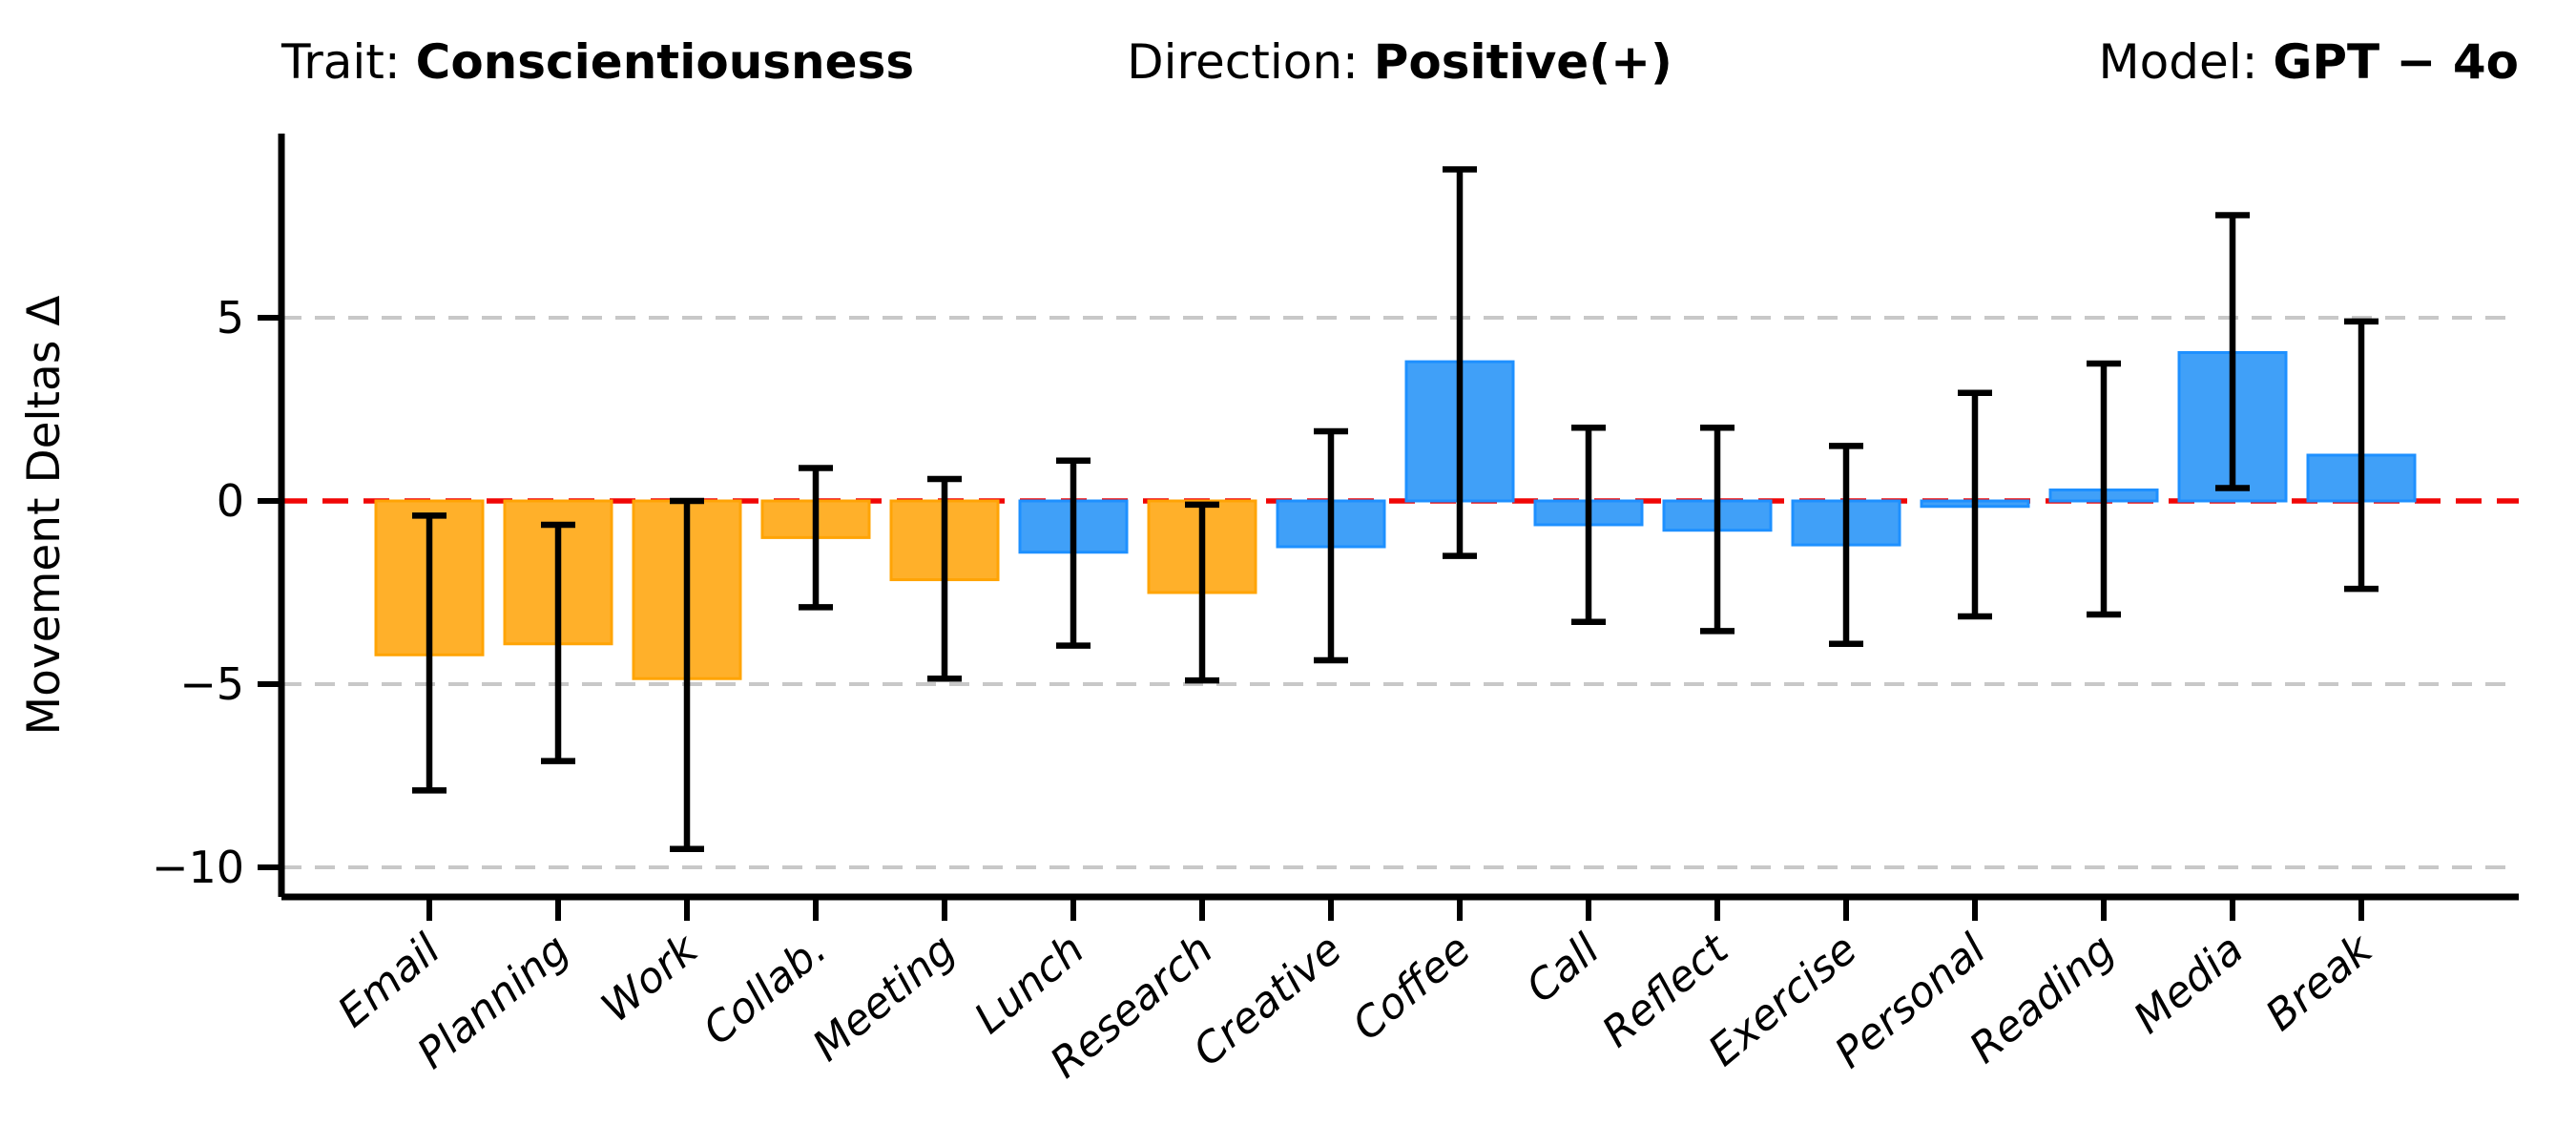  Describe the element at coordinates (1563, 968) in the screenshot. I see `x-tick-label-call: Call` at that location.